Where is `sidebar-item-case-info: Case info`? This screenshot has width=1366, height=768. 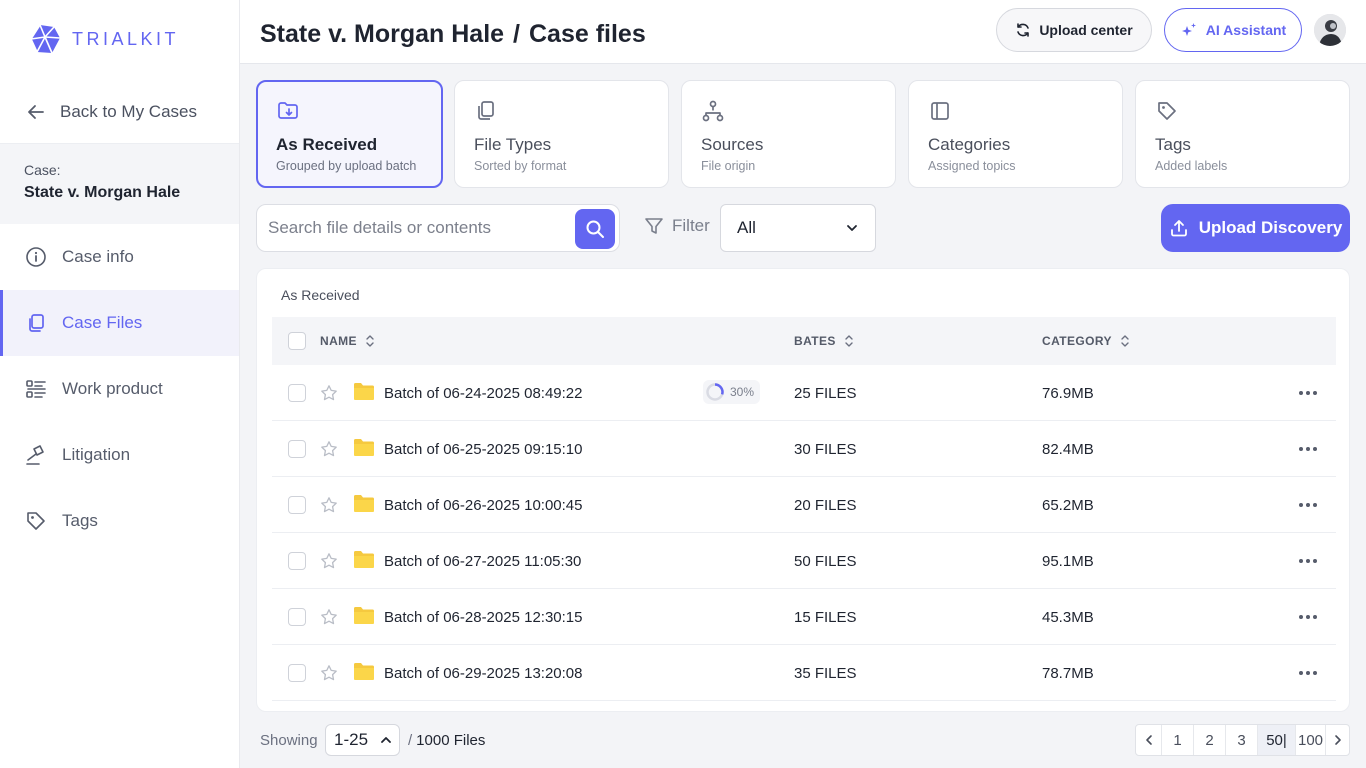
sidebar-item-case-info: Case info is located at coordinates (119, 257).